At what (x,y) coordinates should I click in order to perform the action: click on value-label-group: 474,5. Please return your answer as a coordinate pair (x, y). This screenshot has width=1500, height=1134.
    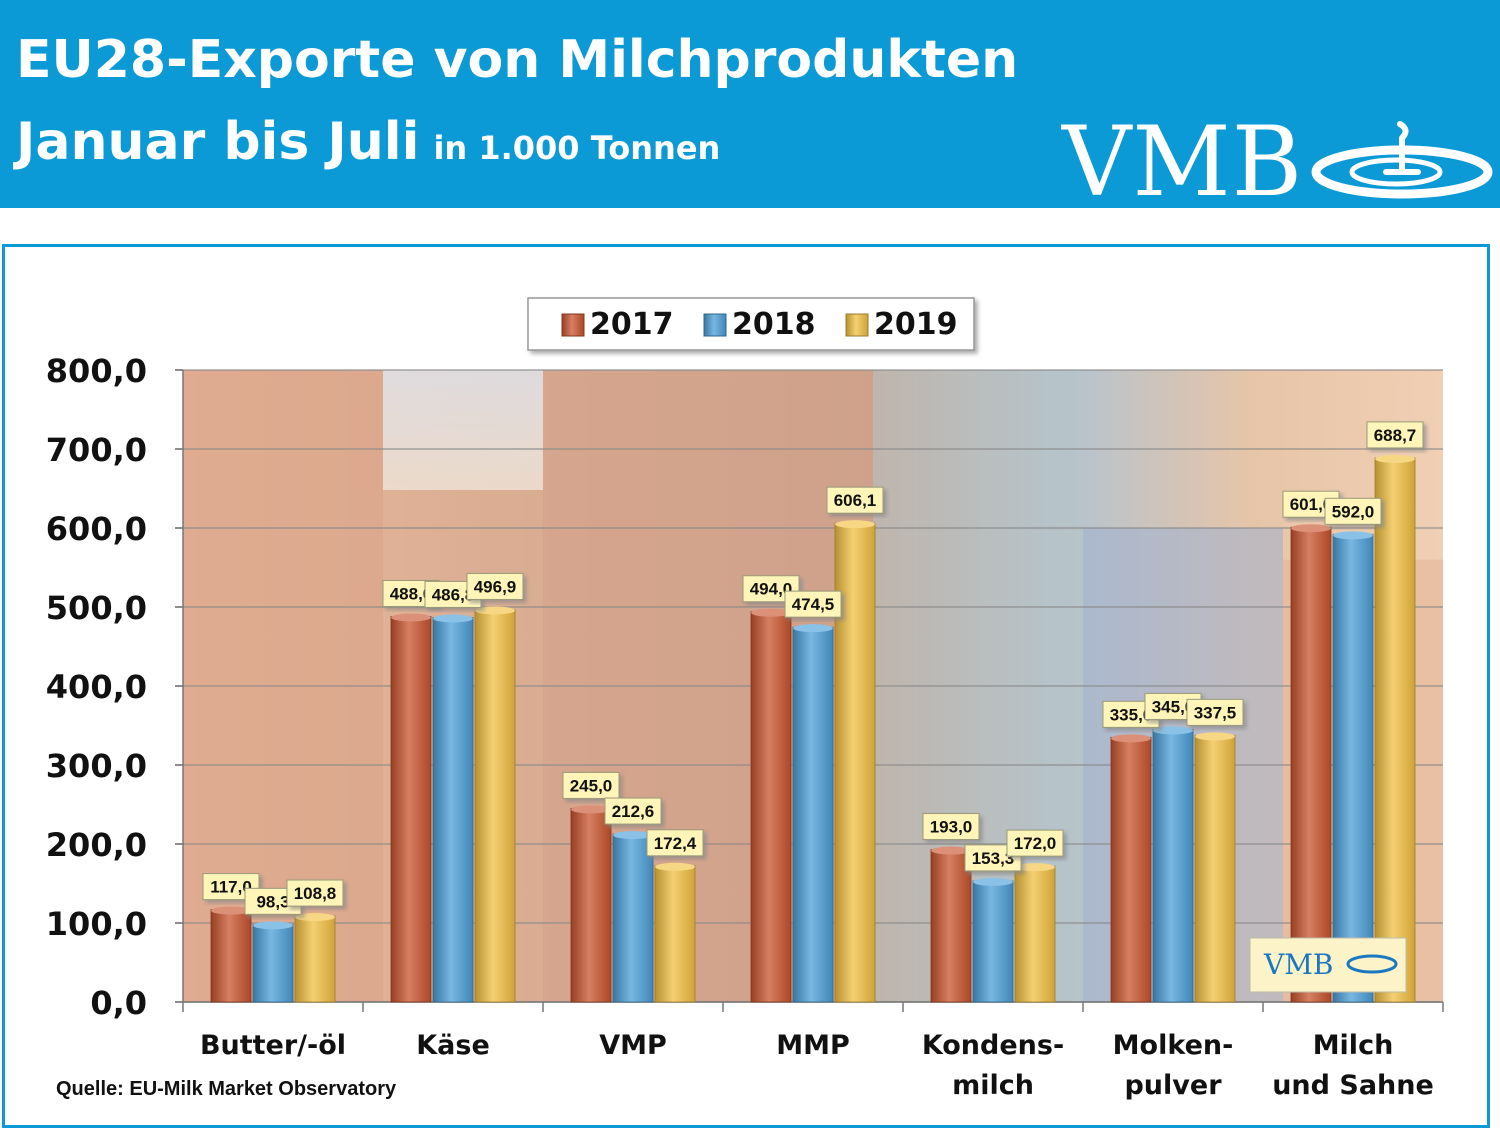
    Looking at the image, I should click on (813, 604).